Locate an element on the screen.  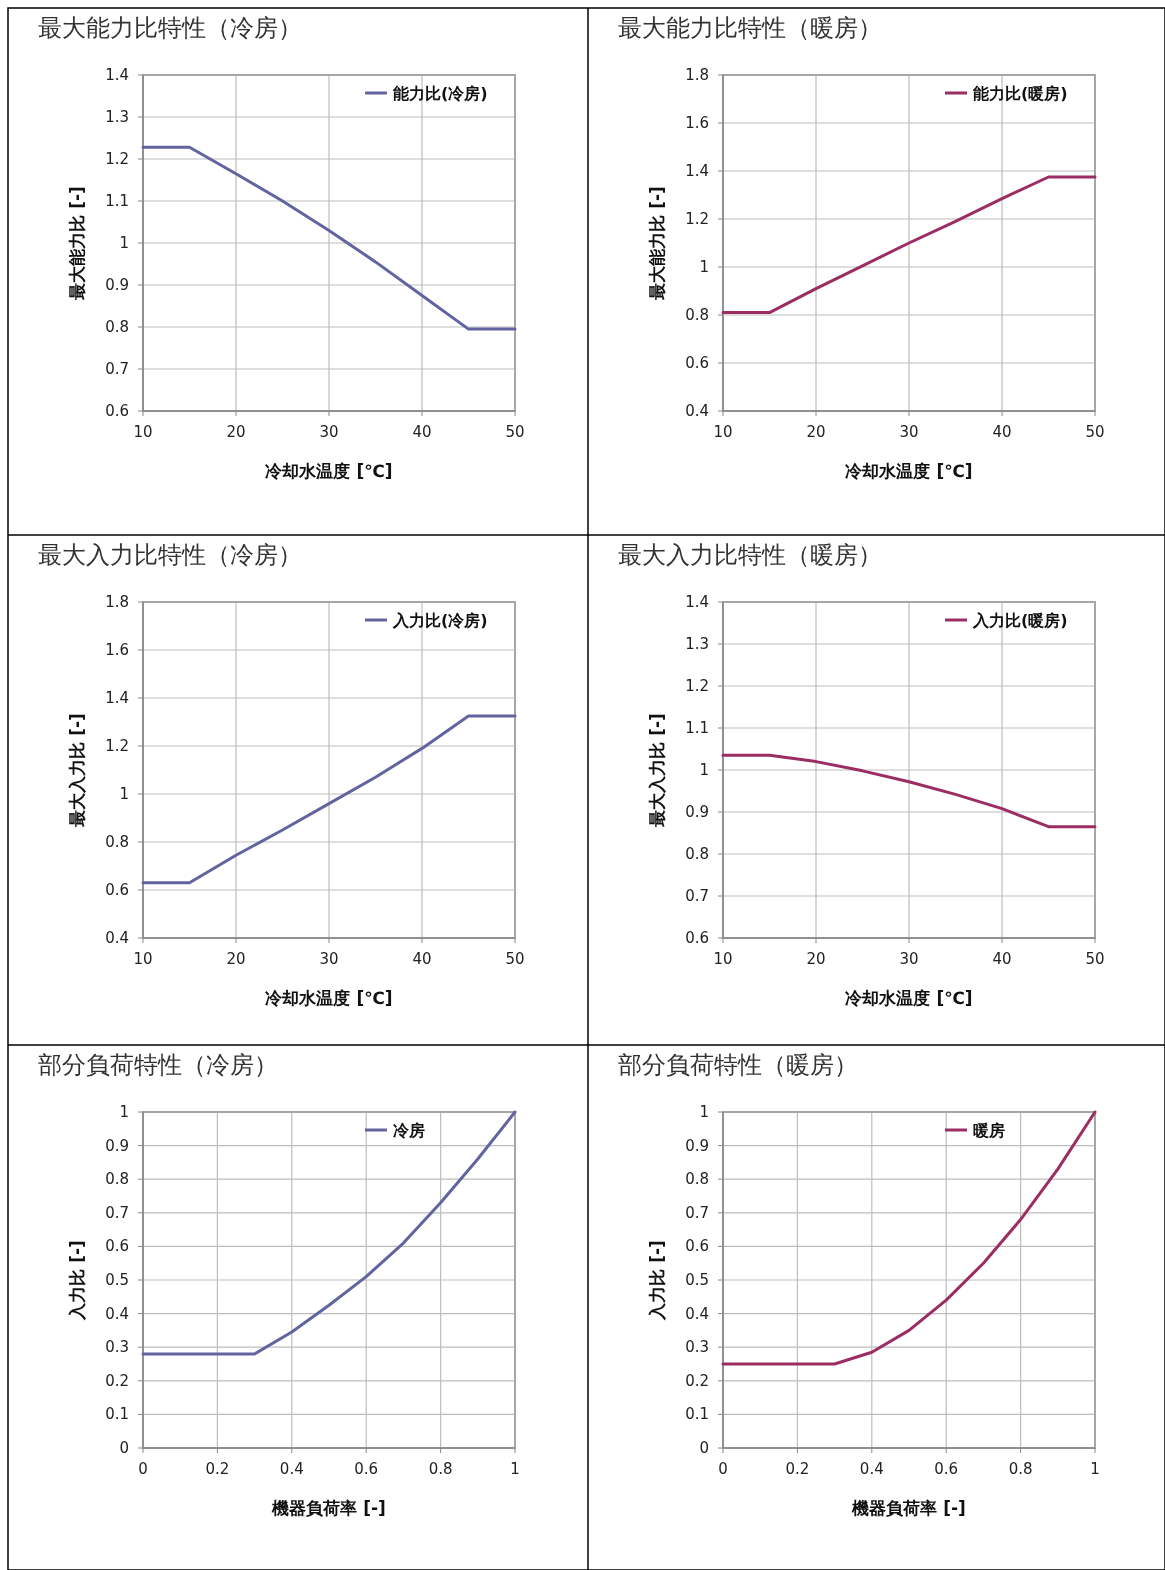
legend-label: 入力比(冷房) is located at coordinates (440, 620).